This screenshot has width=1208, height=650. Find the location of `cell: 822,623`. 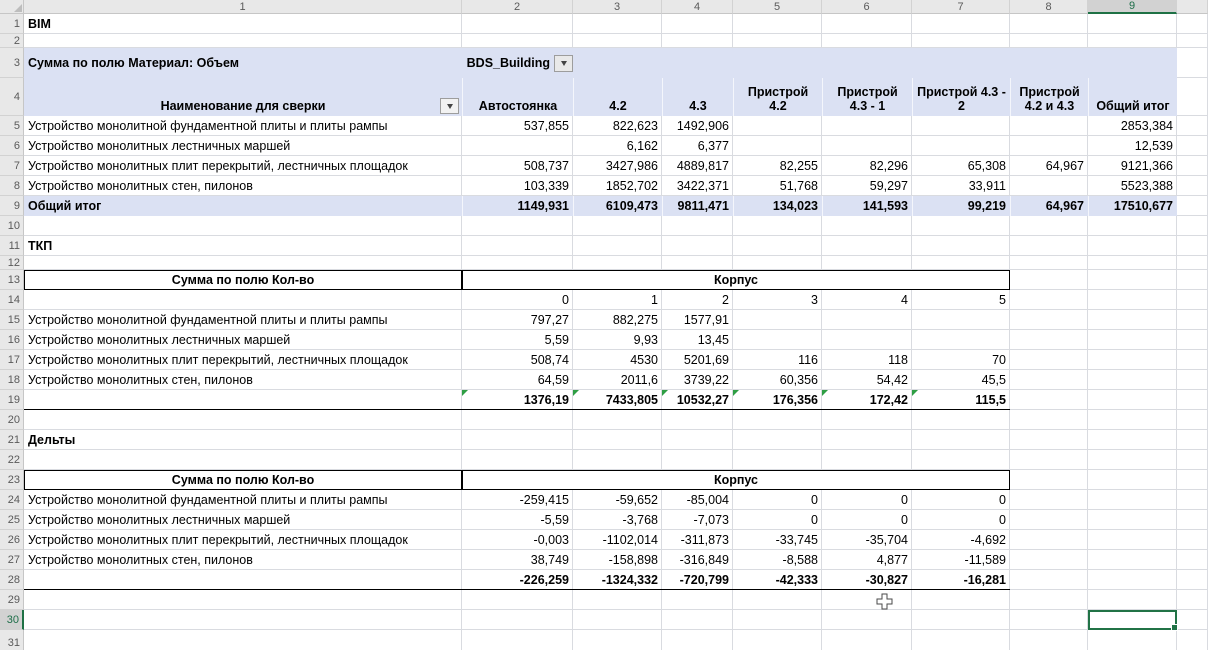

cell: 822,623 is located at coordinates (635, 126).